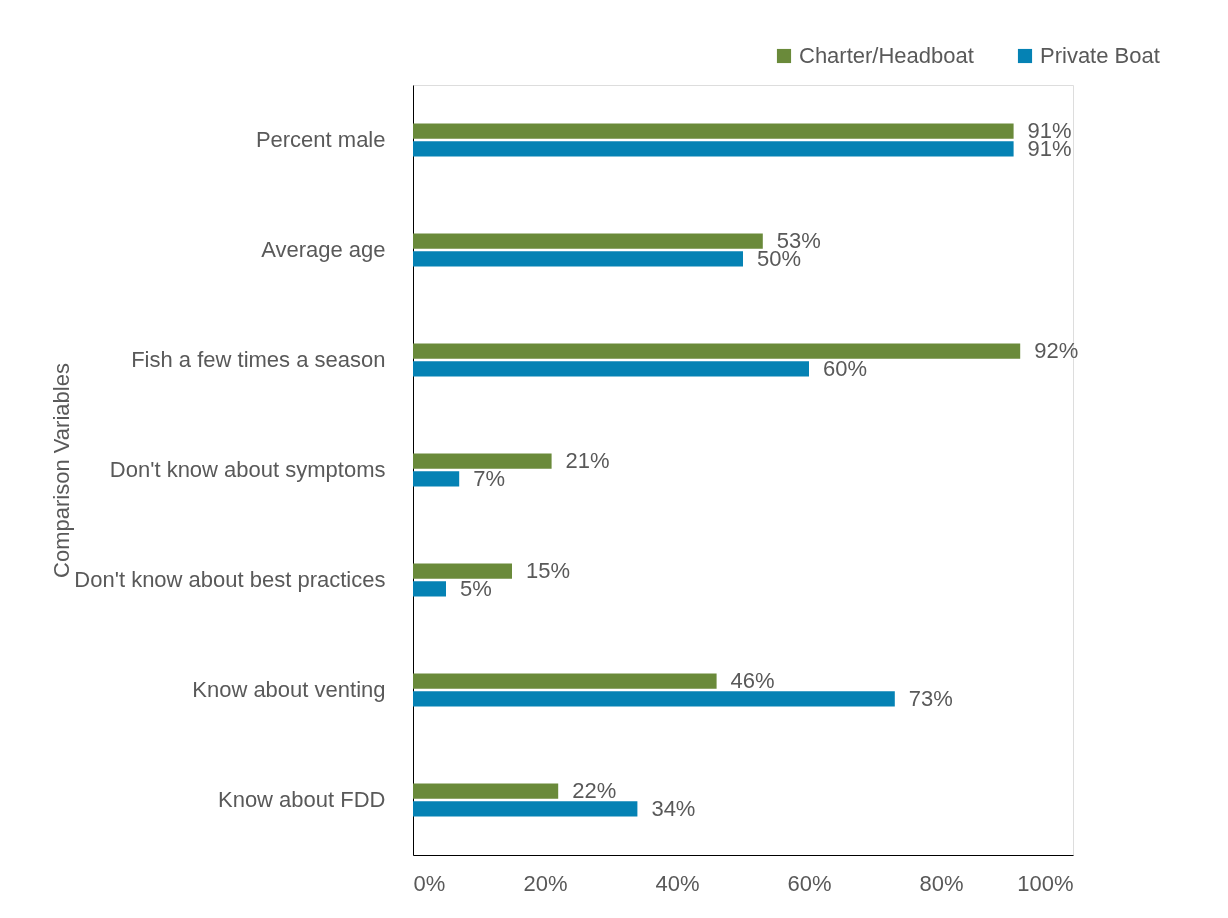 This screenshot has height=918, width=1228. Describe the element at coordinates (323, 249) in the screenshot. I see `y-tick-label: Average age` at that location.